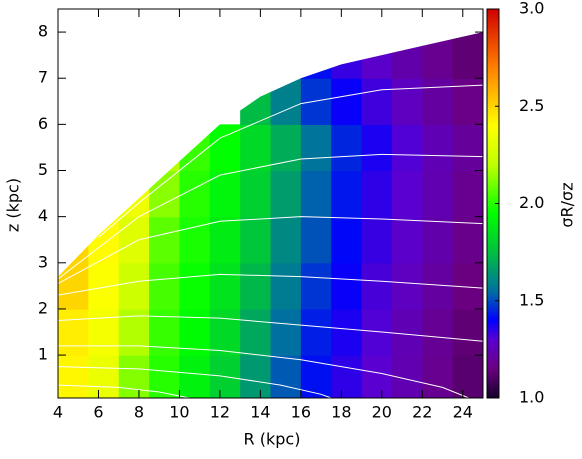  What do you see at coordinates (43, 123) in the screenshot?
I see `y-tick-label: 6` at bounding box center [43, 123].